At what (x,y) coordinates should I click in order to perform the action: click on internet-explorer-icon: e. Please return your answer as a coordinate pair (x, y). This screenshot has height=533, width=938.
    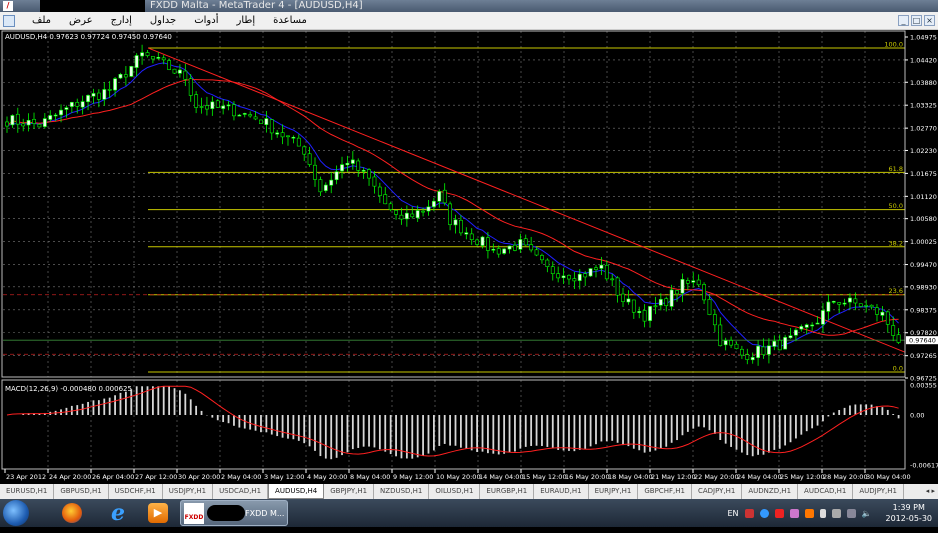
    Looking at the image, I should click on (118, 513).